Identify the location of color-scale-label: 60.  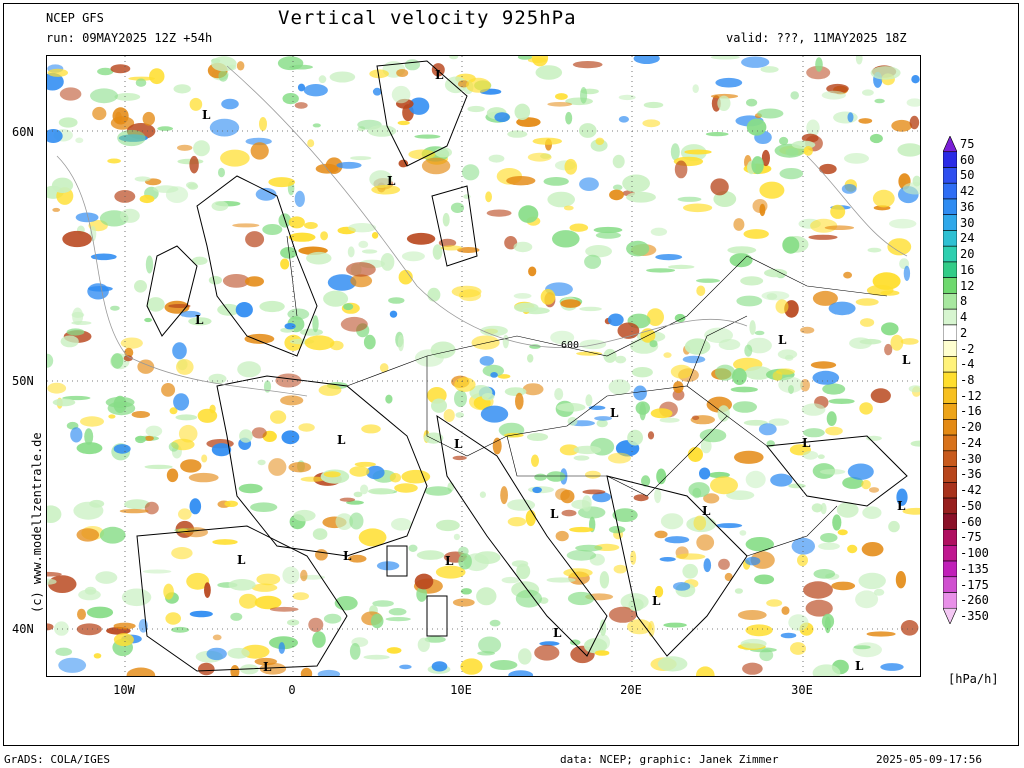
(967, 159).